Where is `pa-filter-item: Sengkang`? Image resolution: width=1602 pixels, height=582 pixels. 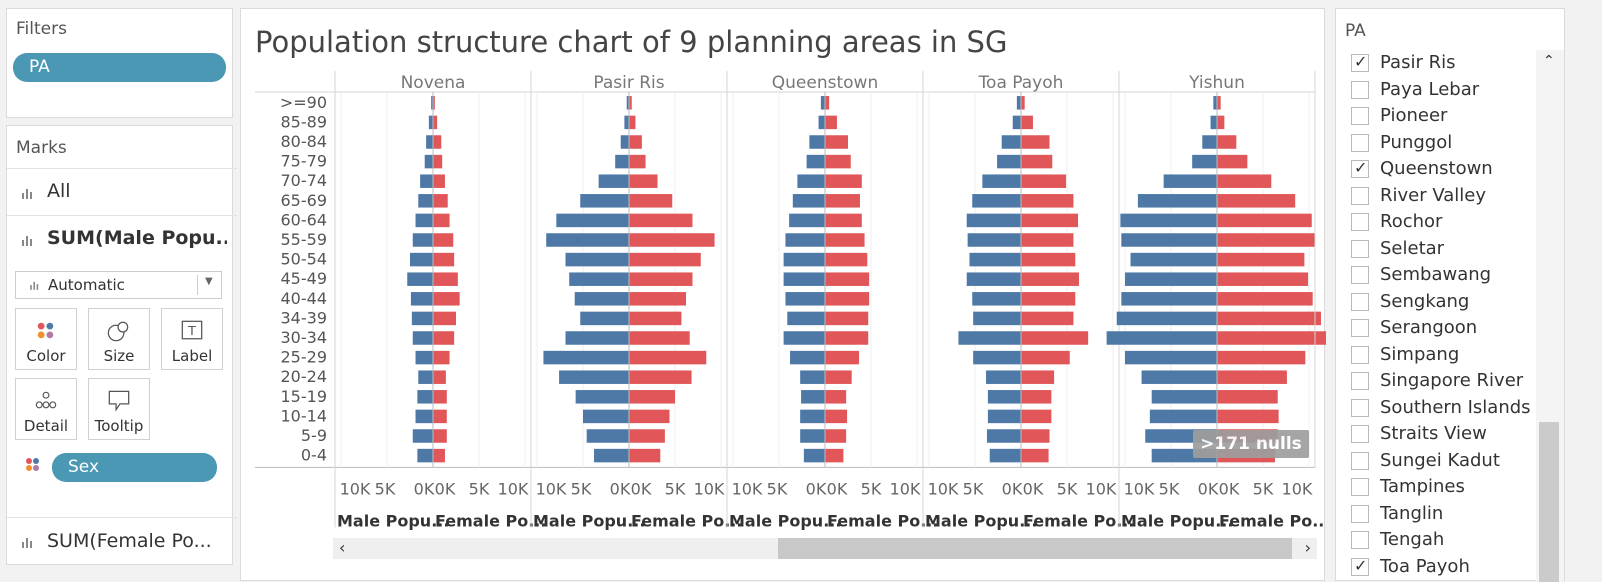
pa-filter-item: Sengkang is located at coordinates (1436, 306).